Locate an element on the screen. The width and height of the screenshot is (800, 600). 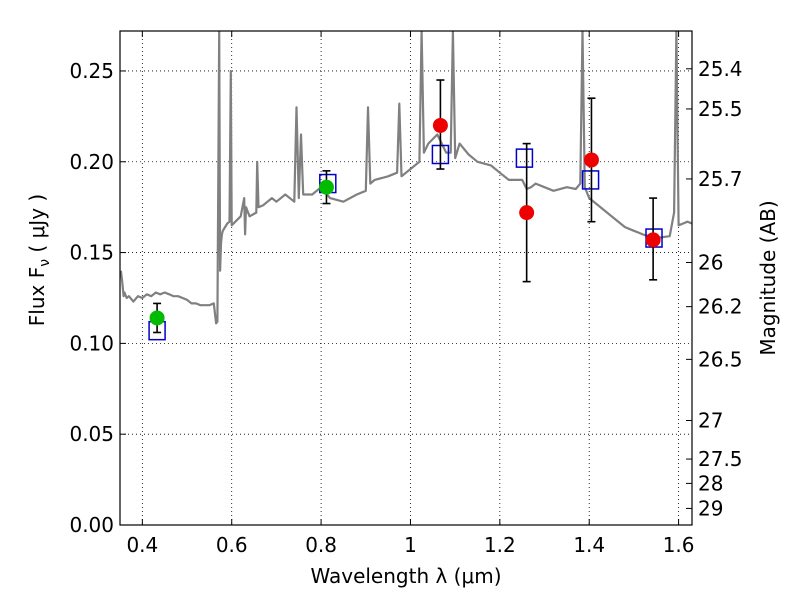
y-axis-label-main: Flux F is located at coordinates (37, 296).